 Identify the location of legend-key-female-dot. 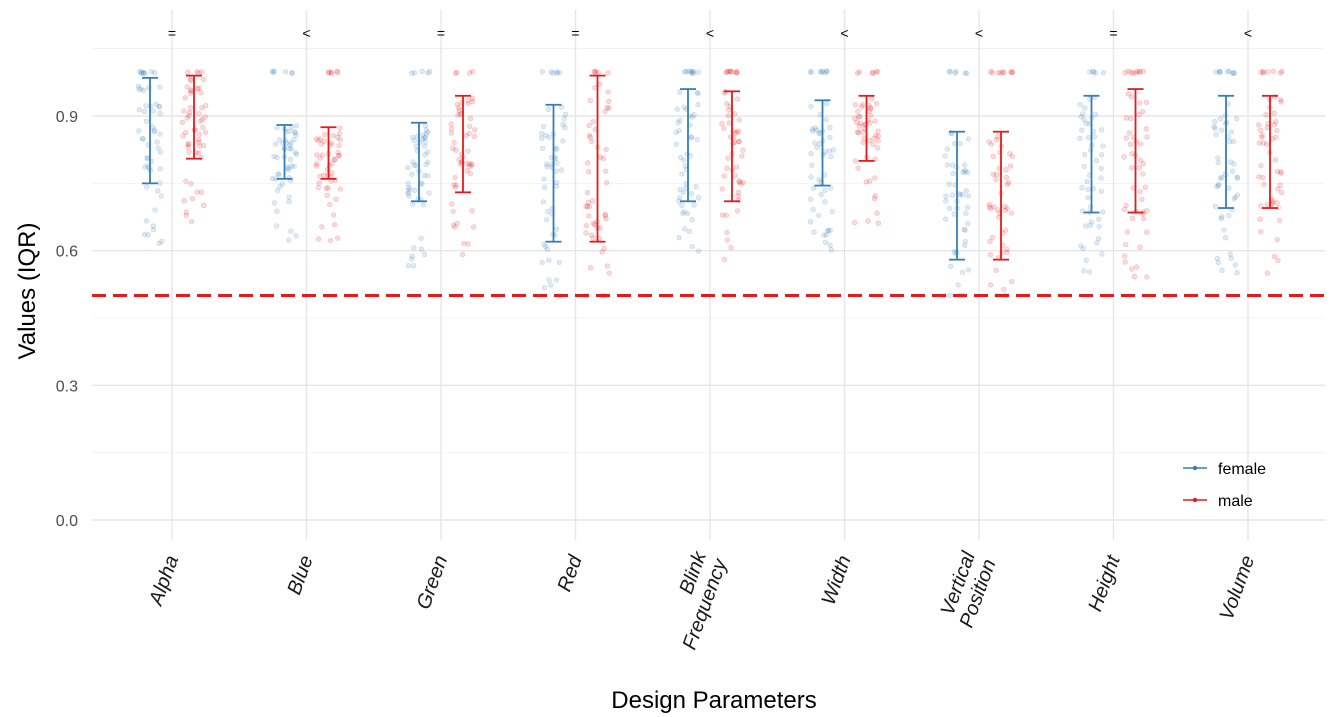
(1195, 468).